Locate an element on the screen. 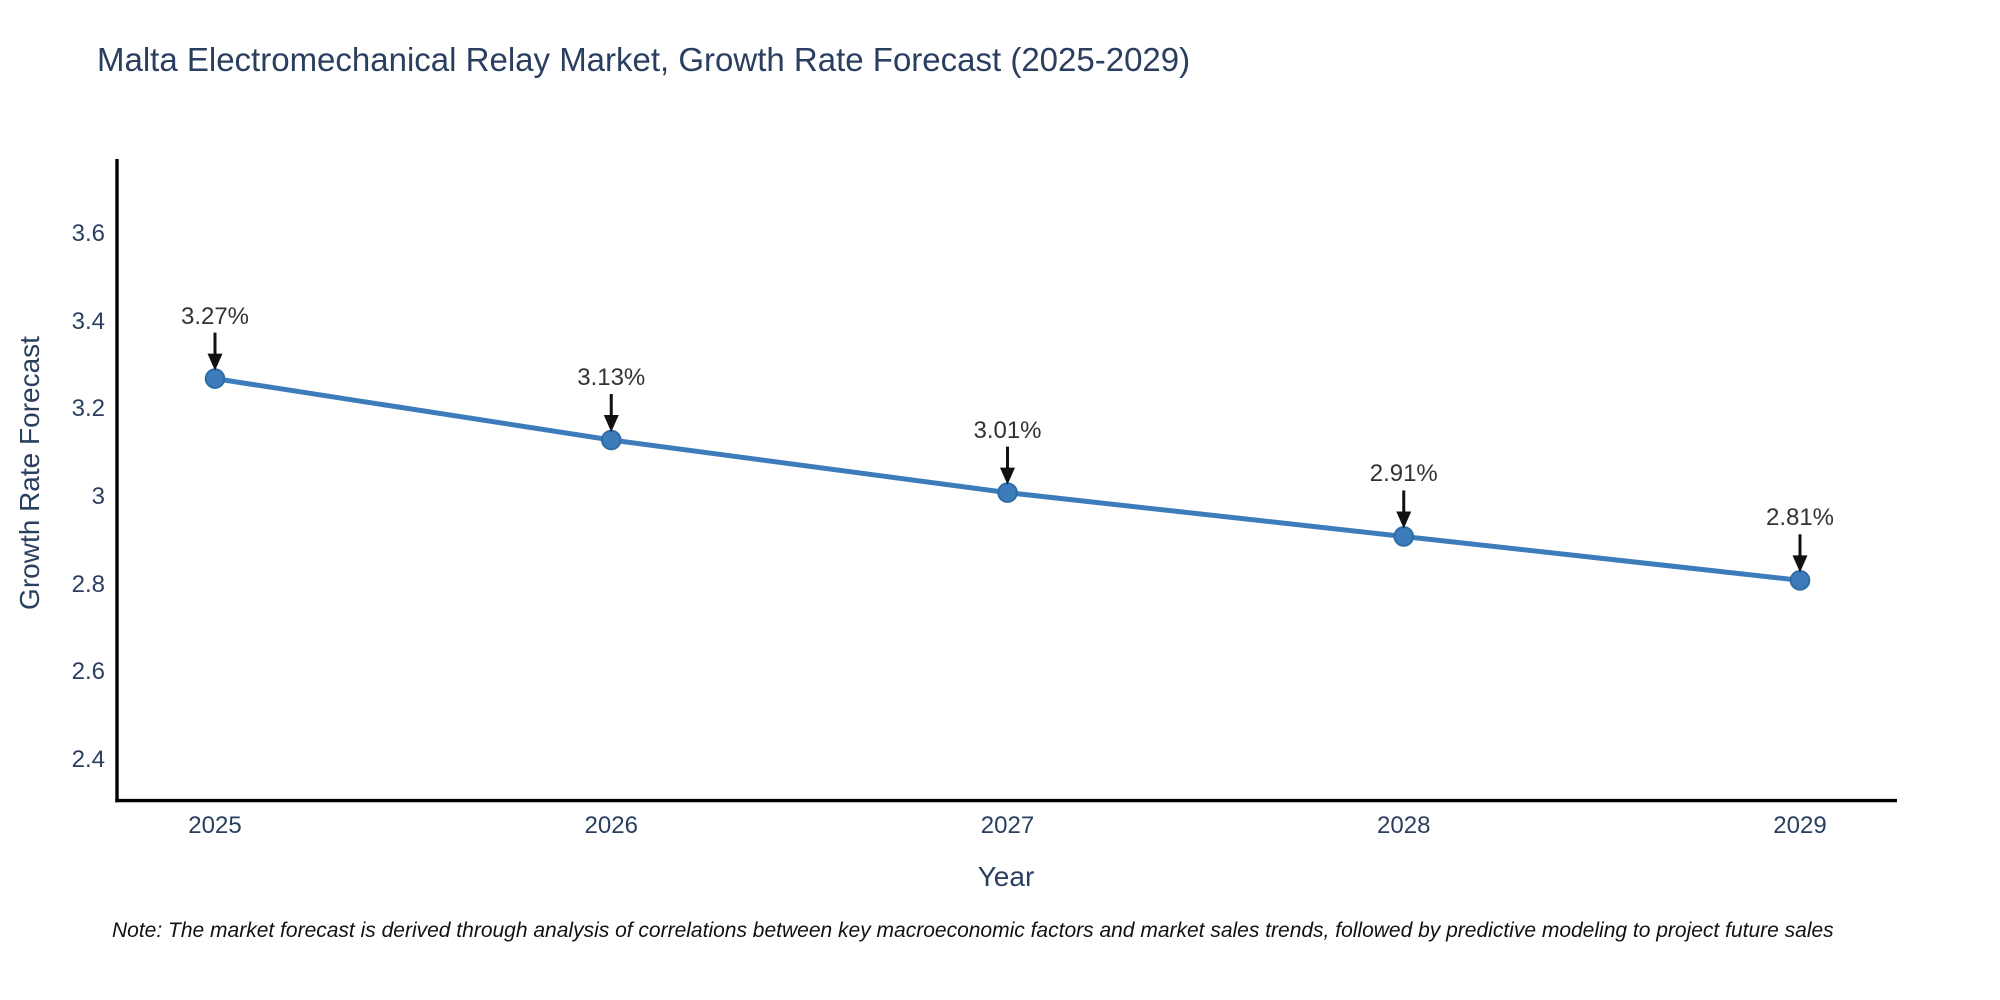 Image resolution: width=2000 pixels, height=1000 pixels. y-tick-label: 3.6 is located at coordinates (88, 233).